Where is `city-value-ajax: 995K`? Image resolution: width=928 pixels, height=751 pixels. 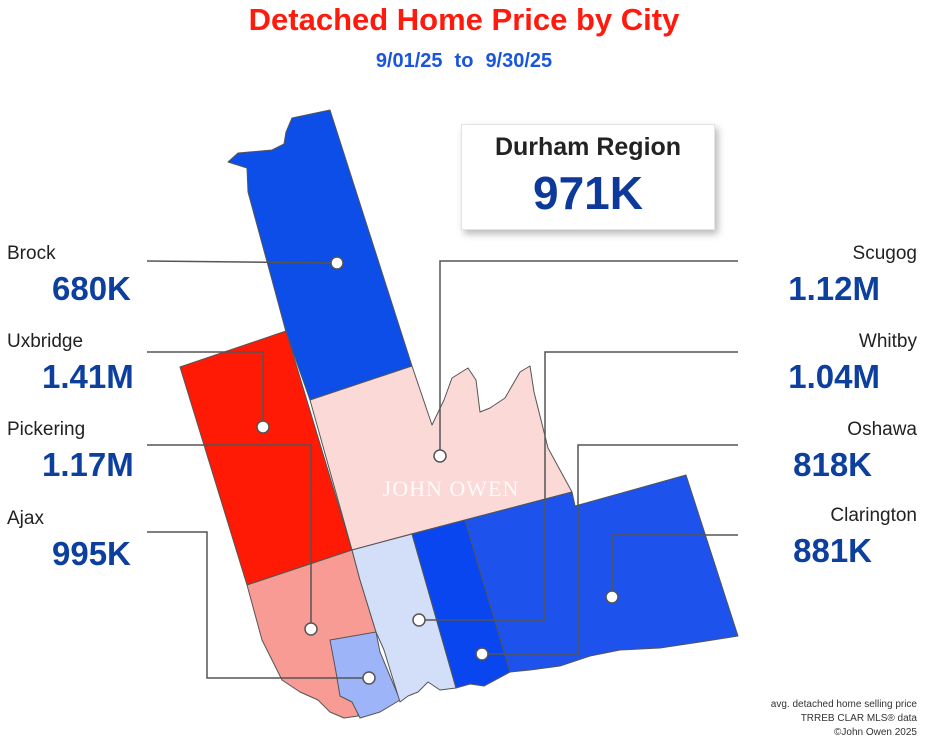
city-value-ajax: 995K is located at coordinates (91, 553).